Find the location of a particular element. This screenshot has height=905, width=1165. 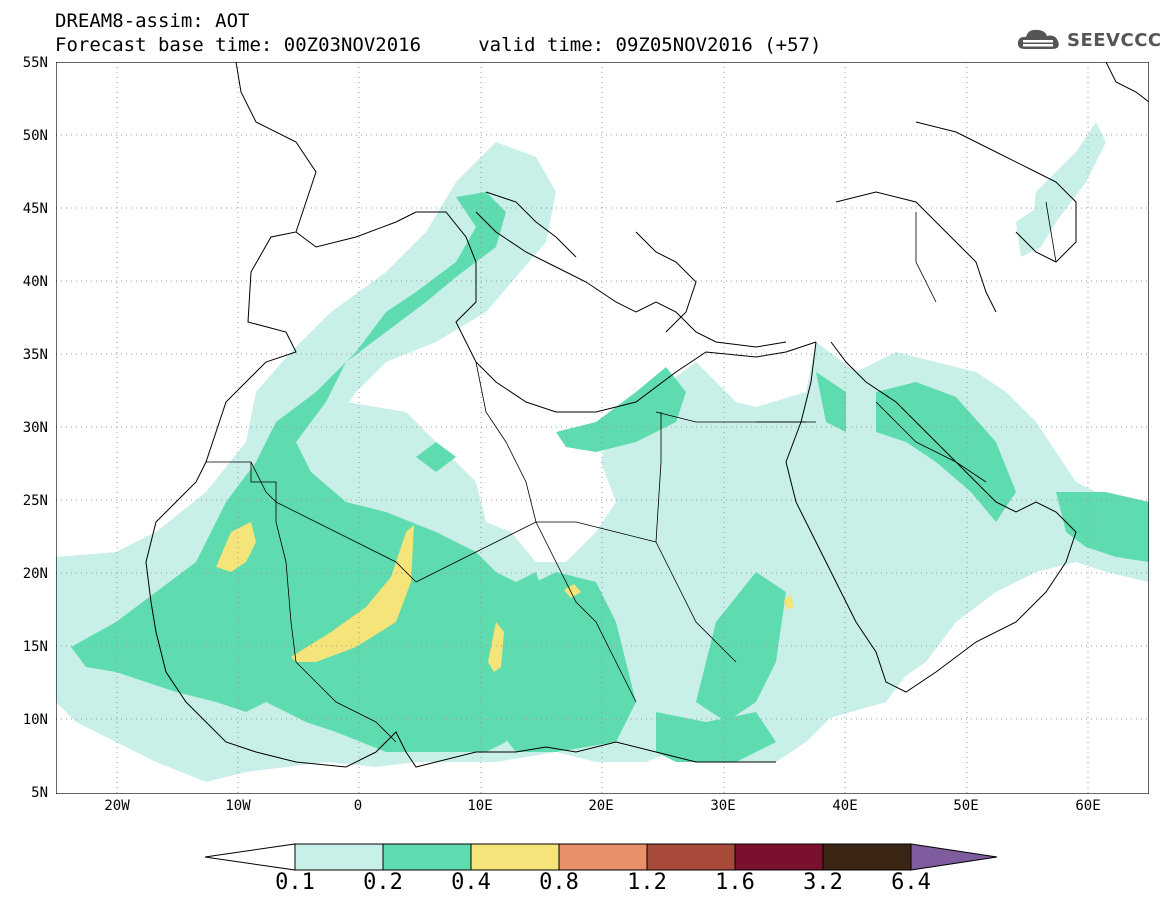

lat-label: 20N is located at coordinates (35, 574).